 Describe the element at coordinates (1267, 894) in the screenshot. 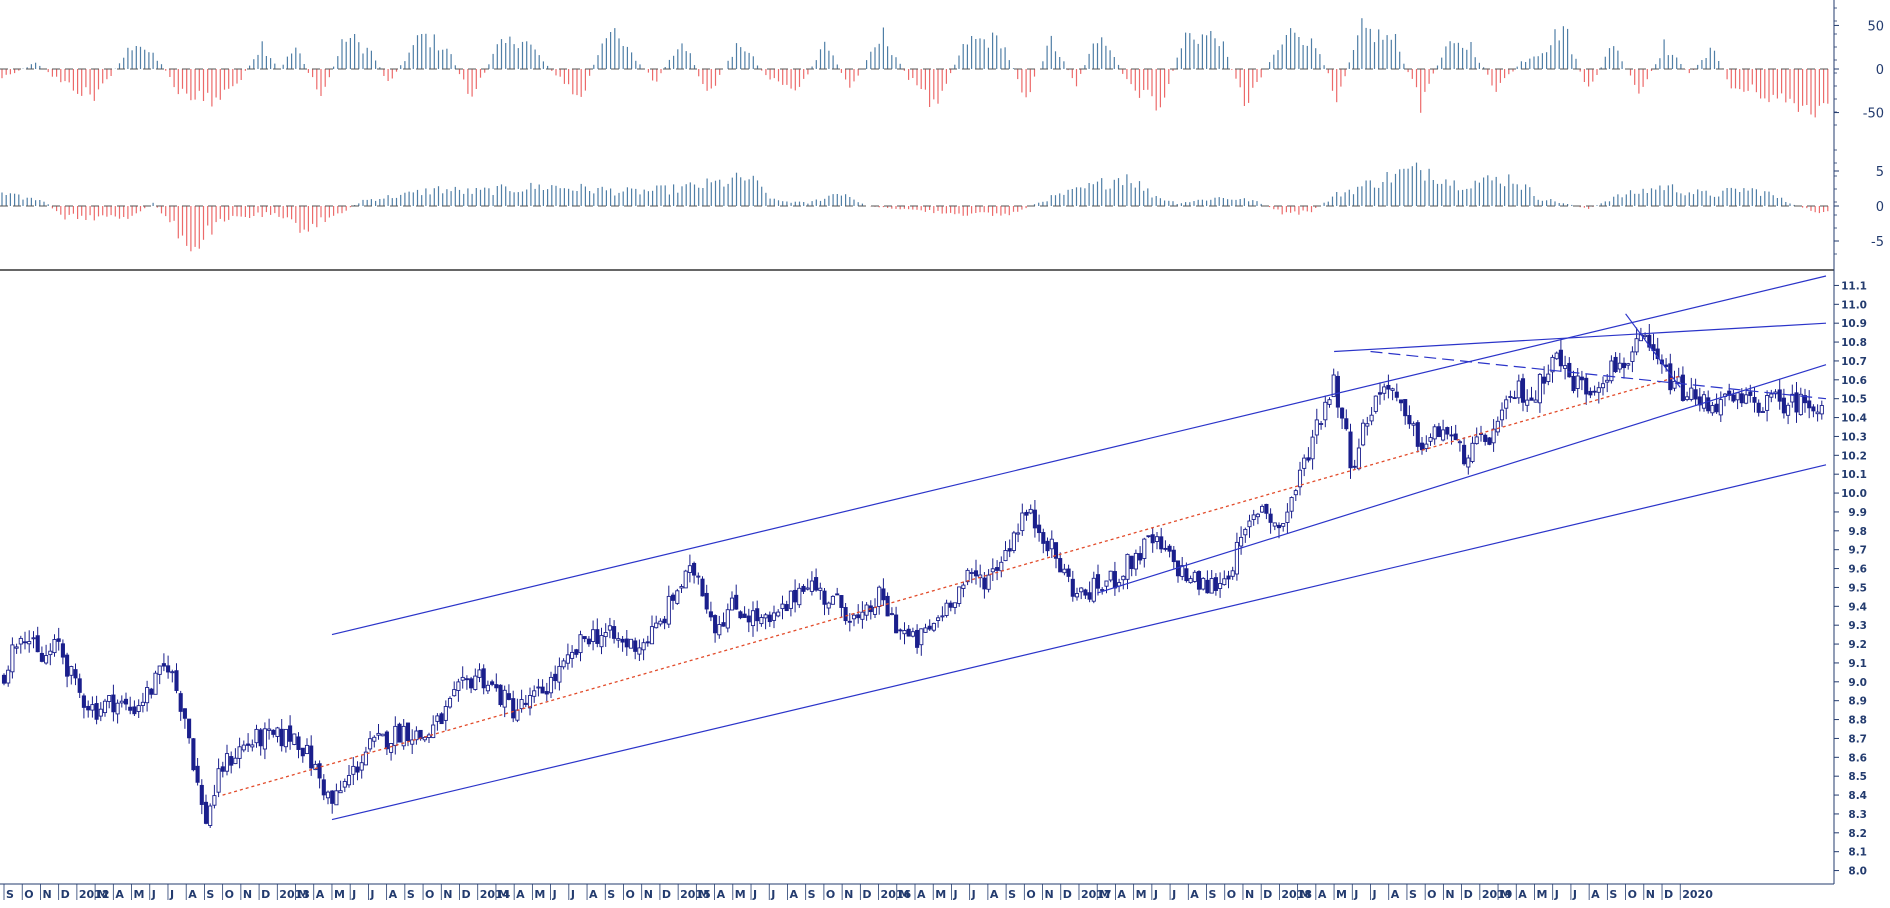

I see `x-tick-label: D` at that location.